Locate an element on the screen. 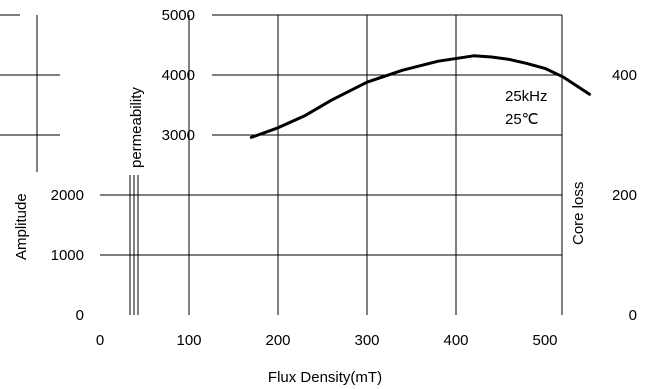 The width and height of the screenshot is (655, 389). x-tick-label-200: 200 is located at coordinates (277, 340).